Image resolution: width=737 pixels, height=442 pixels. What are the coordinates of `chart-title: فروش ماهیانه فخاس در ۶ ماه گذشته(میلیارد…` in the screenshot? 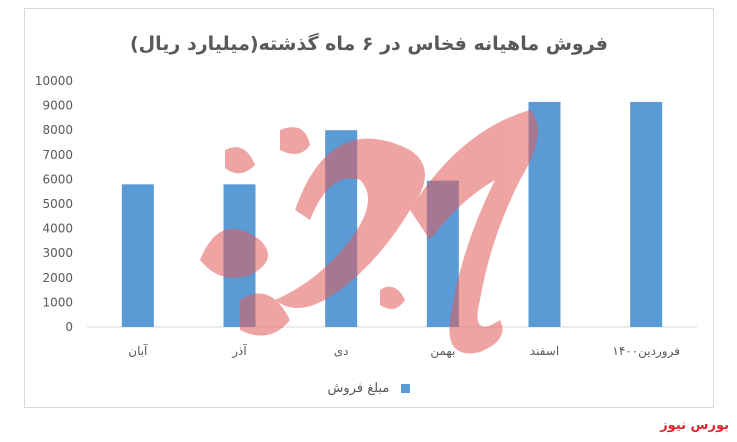 It's located at (368, 44).